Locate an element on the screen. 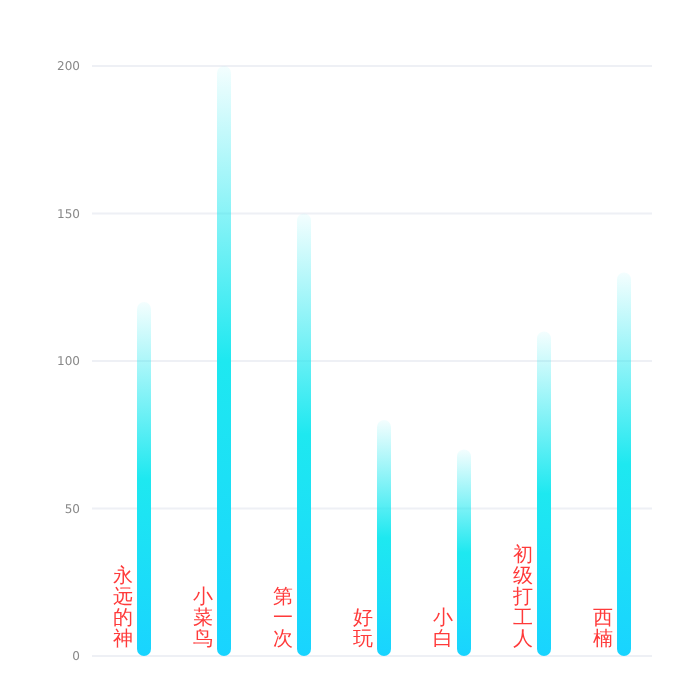 The height and width of the screenshot is (700, 700). x-tick-label: 小白 is located at coordinates (443, 628).